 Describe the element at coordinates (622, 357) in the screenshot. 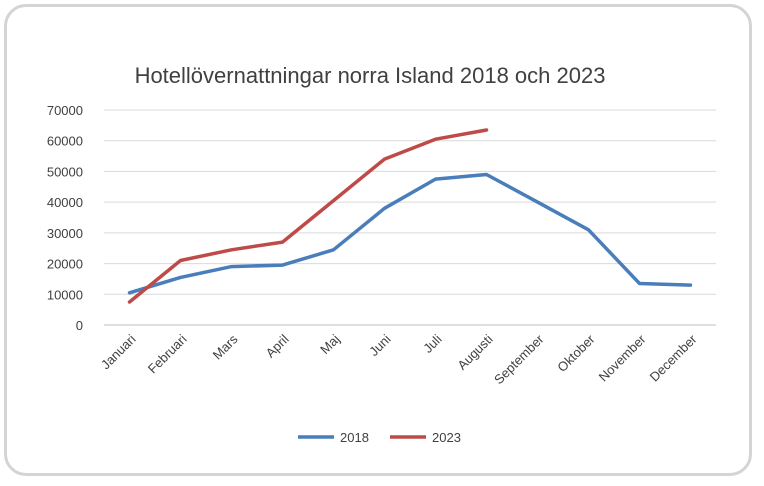

I see `x-tick-label: November` at that location.